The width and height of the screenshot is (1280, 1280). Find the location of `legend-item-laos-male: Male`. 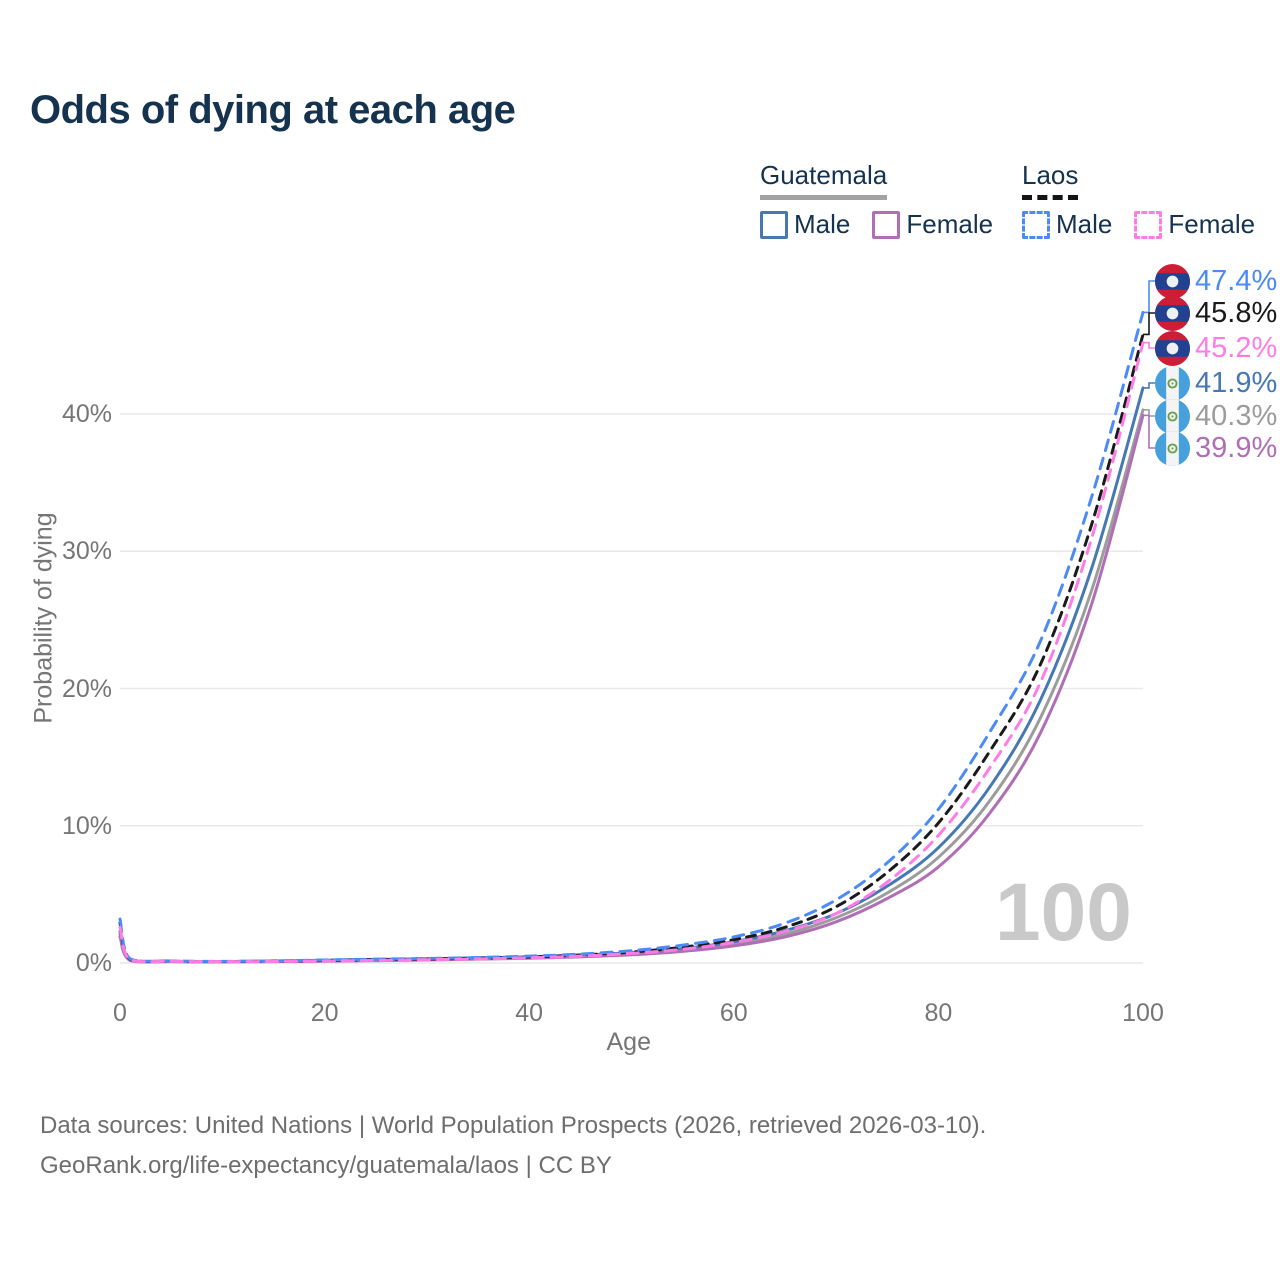

legend-item-laos-male: Male is located at coordinates (1067, 224).